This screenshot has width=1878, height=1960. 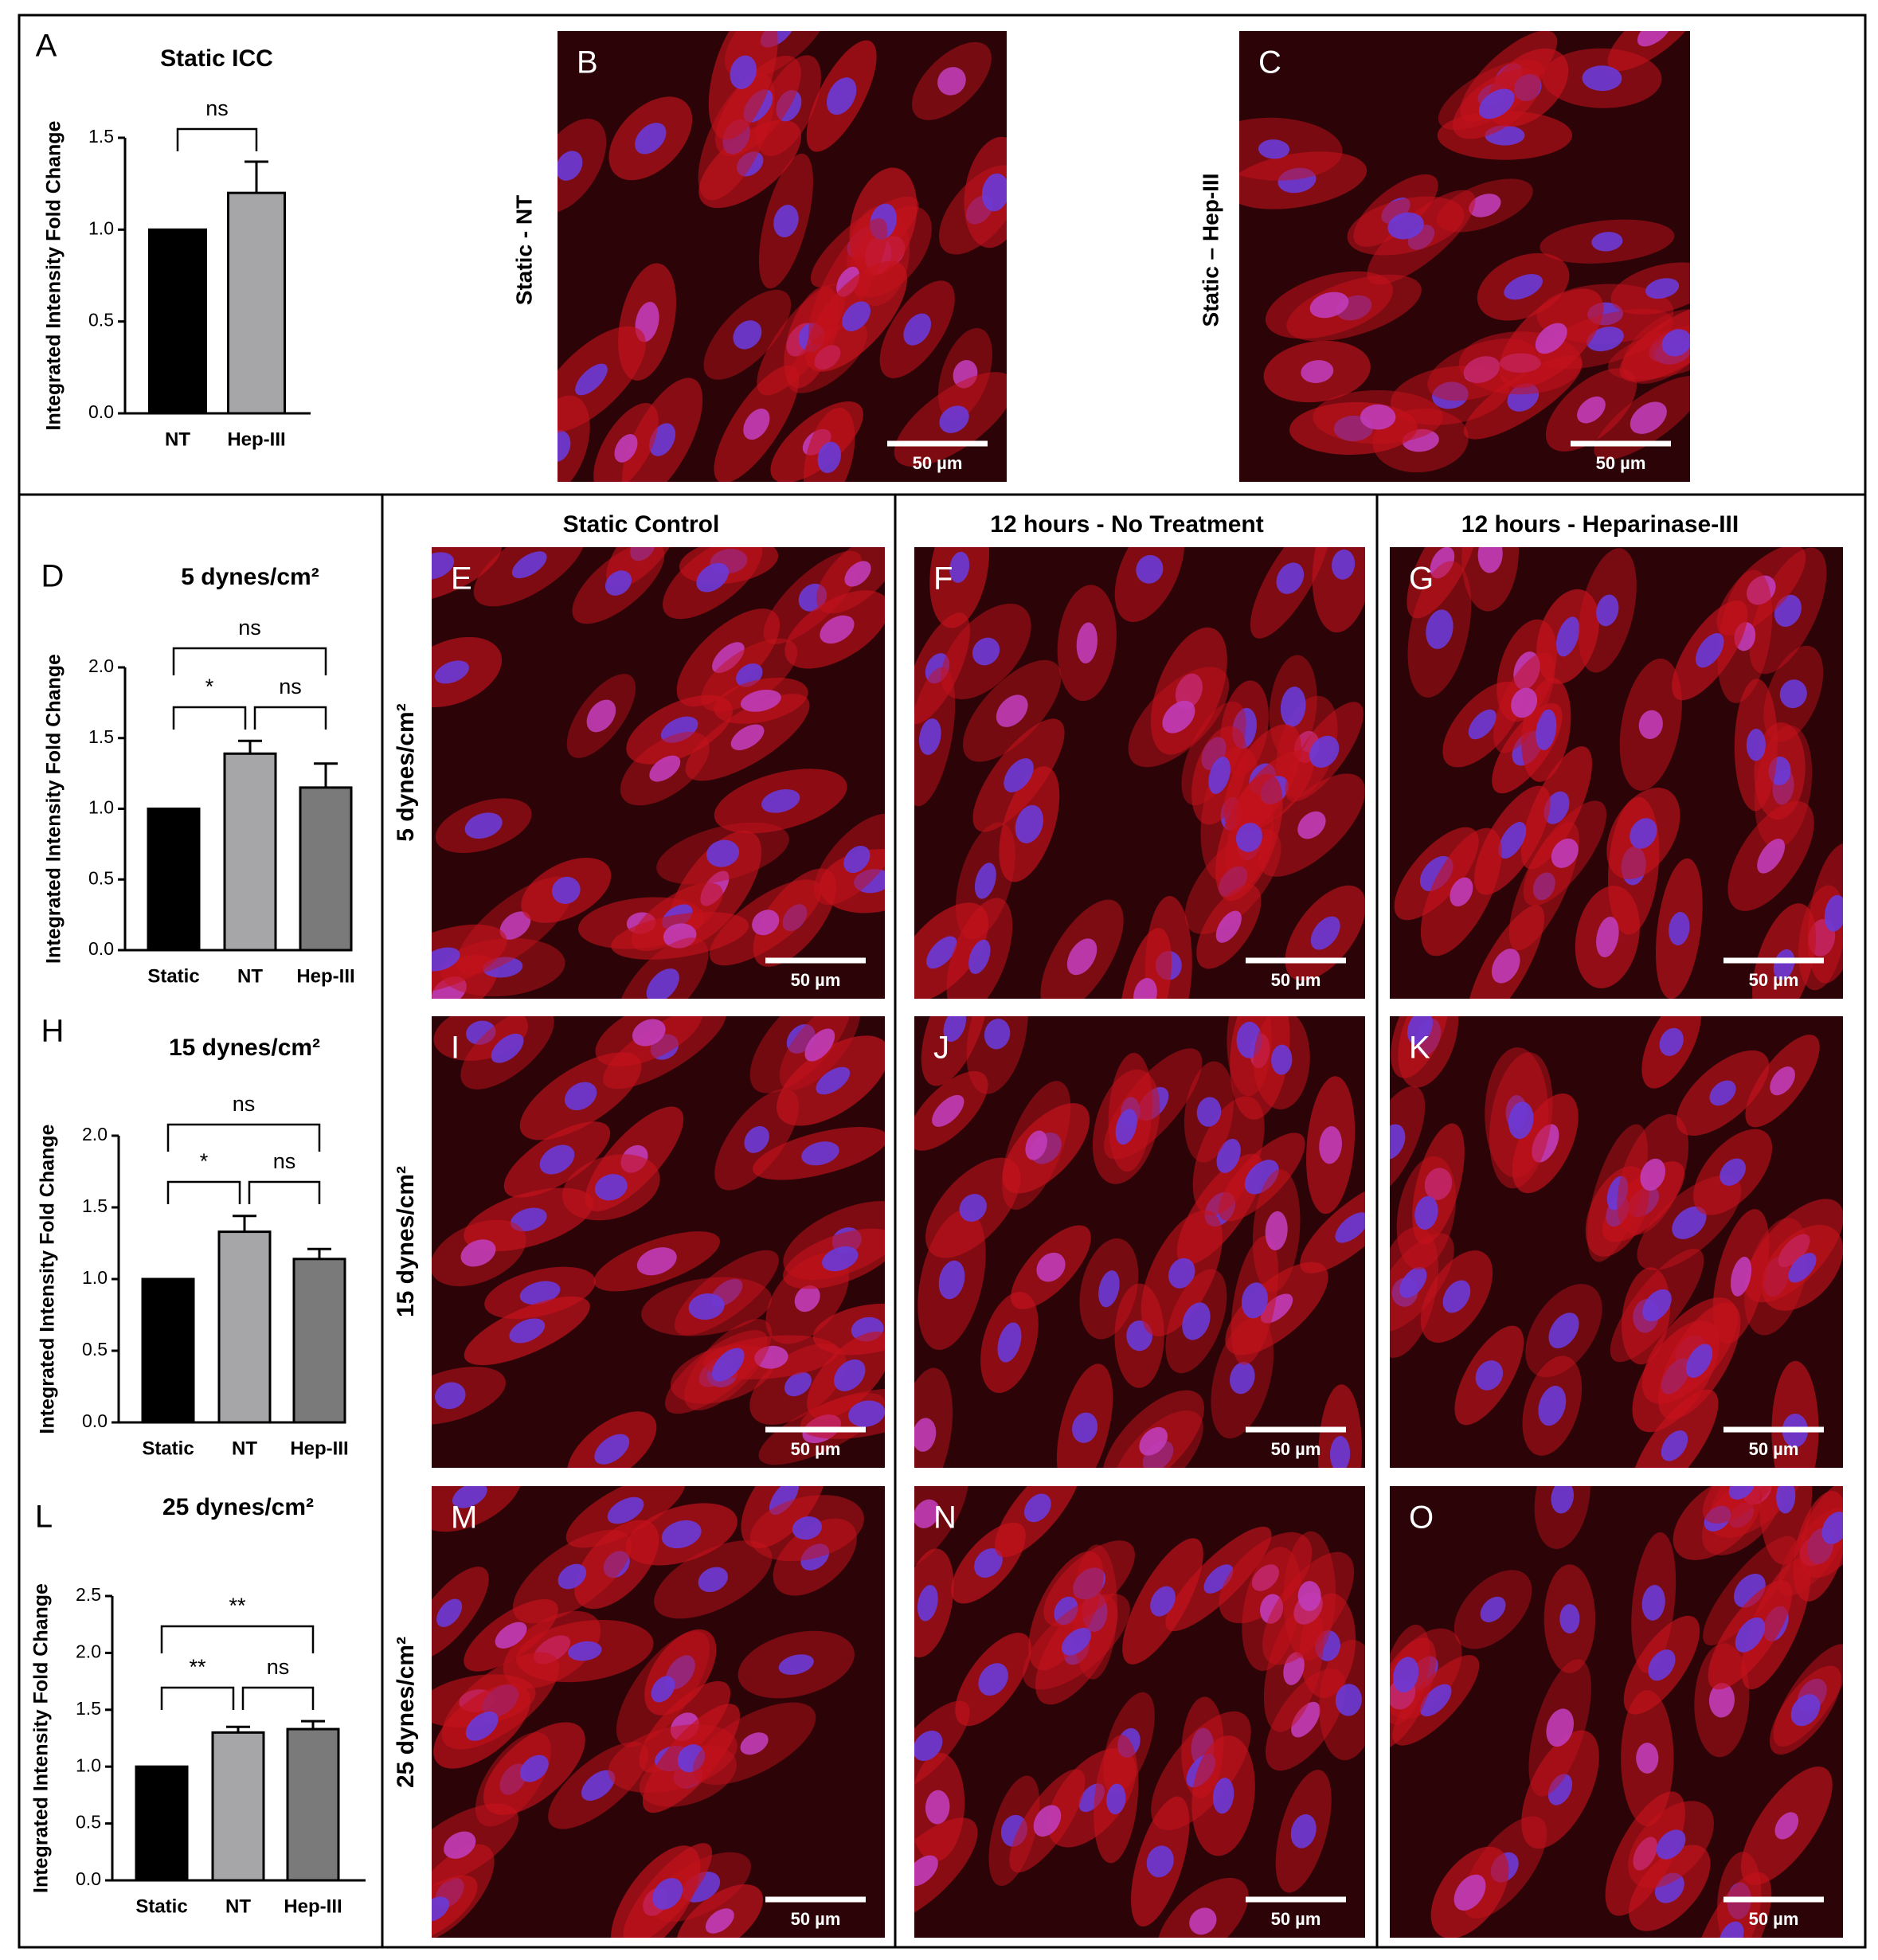 I want to click on y-tick-label: 1.5, so click(x=88, y=1708).